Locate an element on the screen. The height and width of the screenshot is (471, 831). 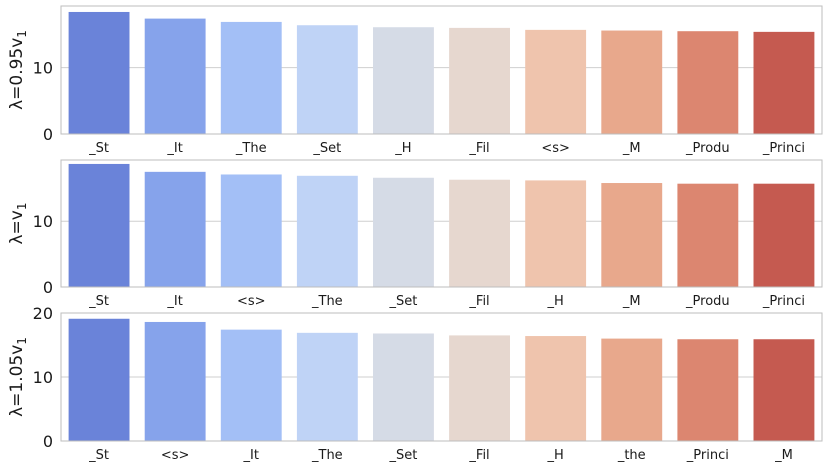
xtick-label-1-1: _St is located at coordinates (98, 148).